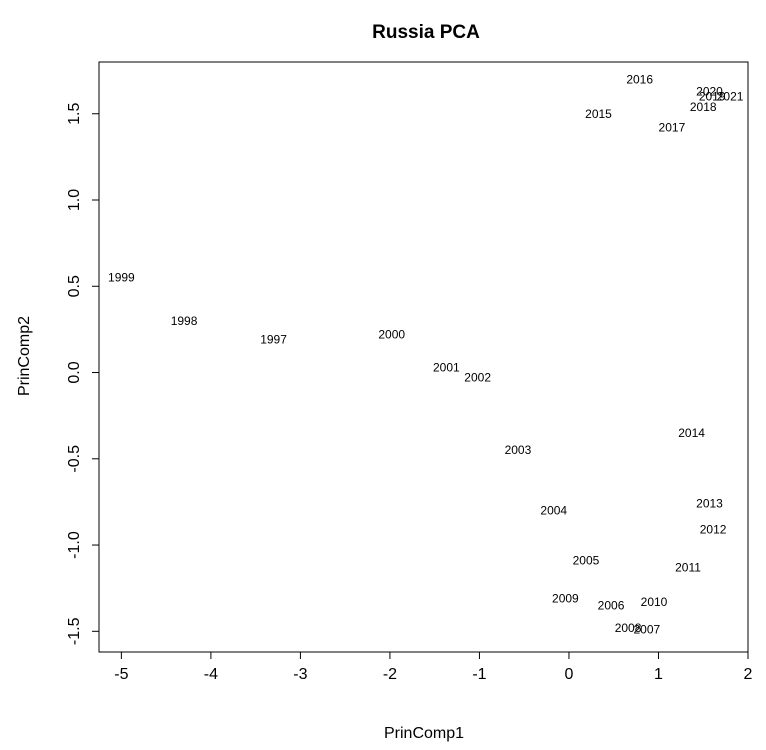 The image size is (766, 750). Describe the element at coordinates (709, 91) in the screenshot. I see `point-label: 2020` at that location.